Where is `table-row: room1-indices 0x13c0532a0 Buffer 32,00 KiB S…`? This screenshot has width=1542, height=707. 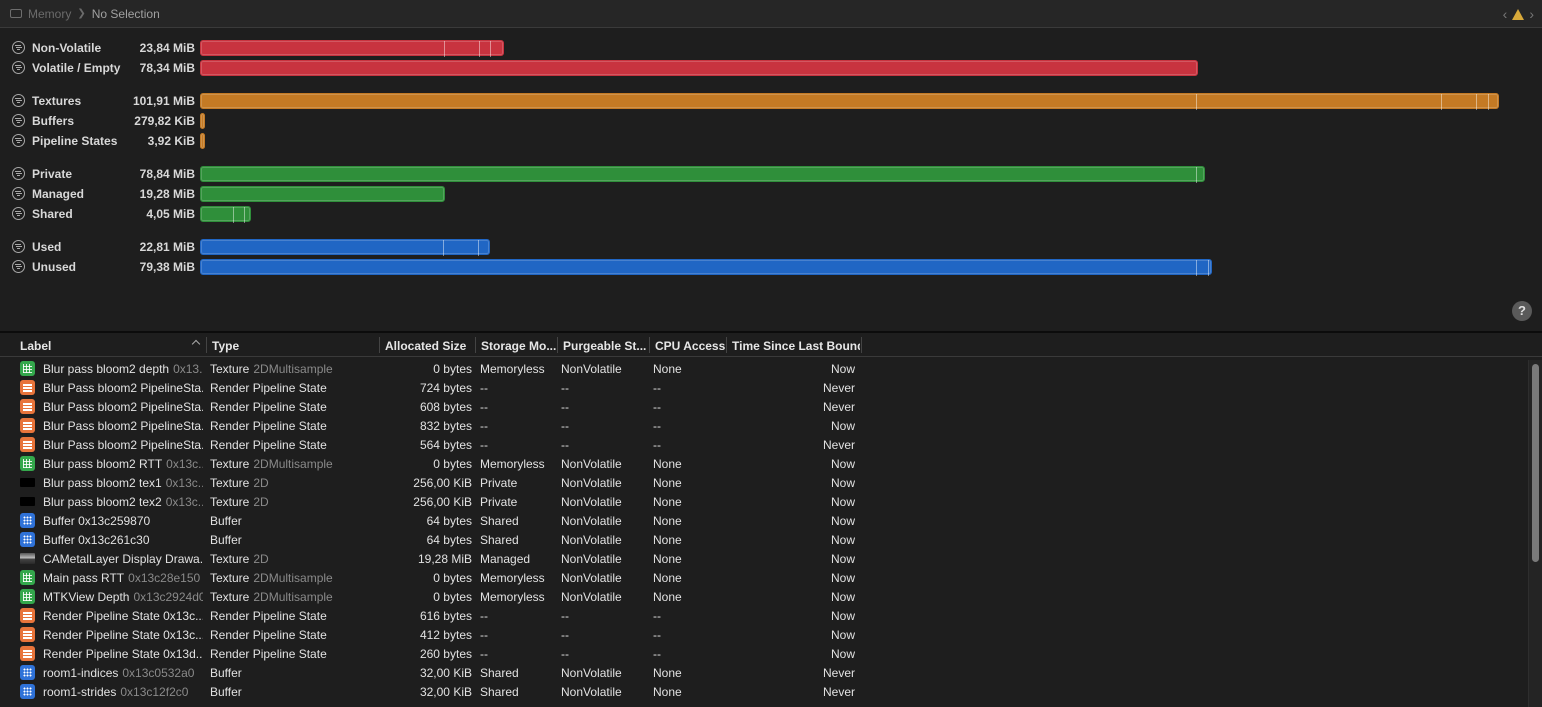
table-row: room1-indices 0x13c0532a0 Buffer 32,00 KiB S… is located at coordinates (764, 672).